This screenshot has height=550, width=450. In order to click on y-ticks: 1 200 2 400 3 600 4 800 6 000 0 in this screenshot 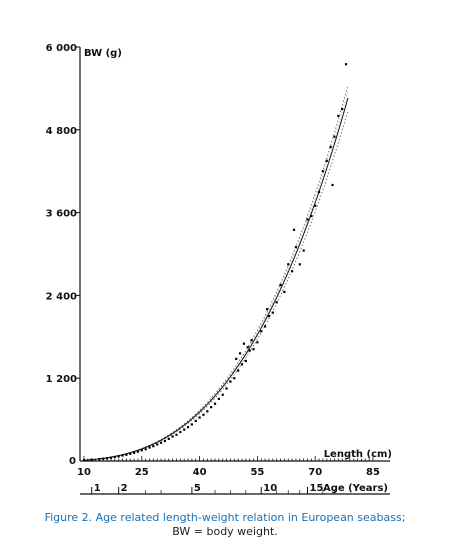, I will do `click(63, 255)`.